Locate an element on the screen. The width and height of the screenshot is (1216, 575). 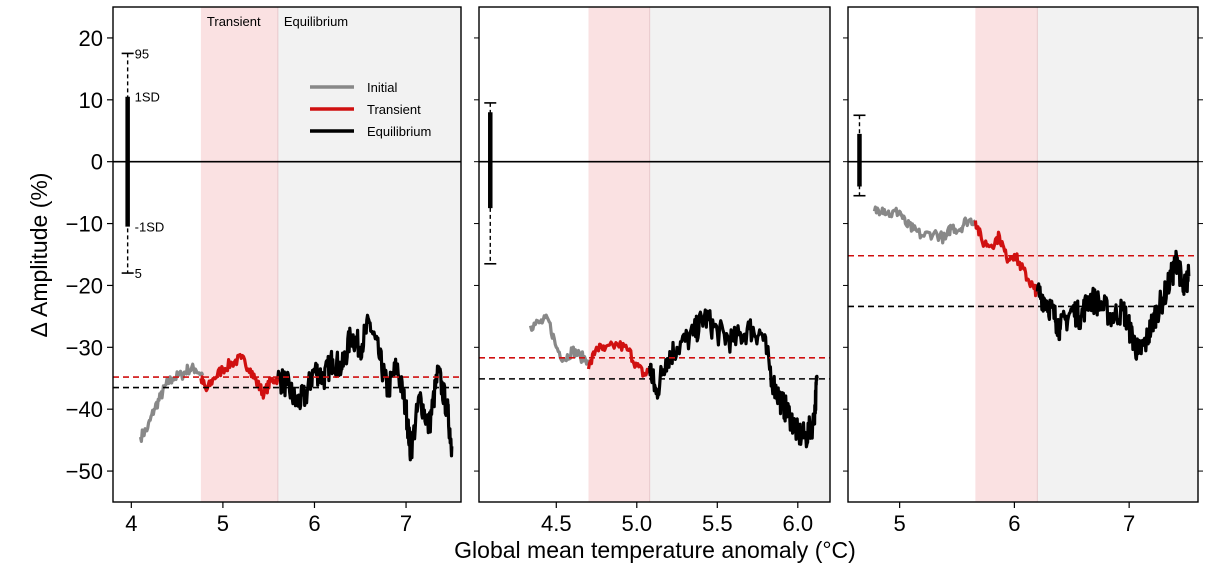
region-label-transient: Transient is located at coordinates (234, 21).